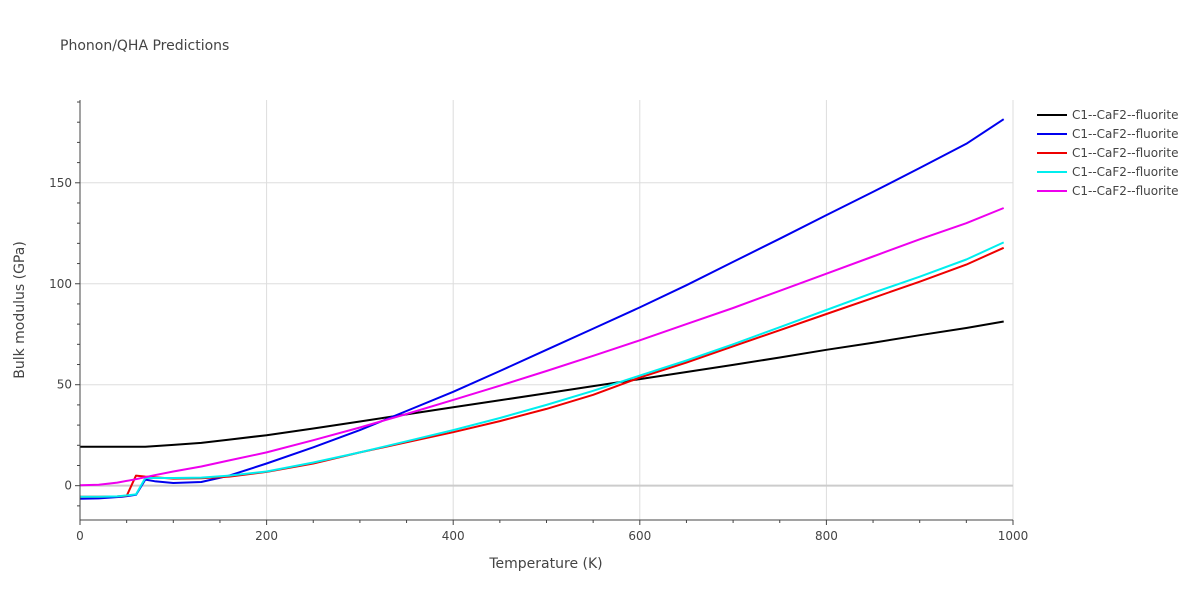 The image size is (1200, 600). I want to click on y-tick-label: 150, so click(60, 183).